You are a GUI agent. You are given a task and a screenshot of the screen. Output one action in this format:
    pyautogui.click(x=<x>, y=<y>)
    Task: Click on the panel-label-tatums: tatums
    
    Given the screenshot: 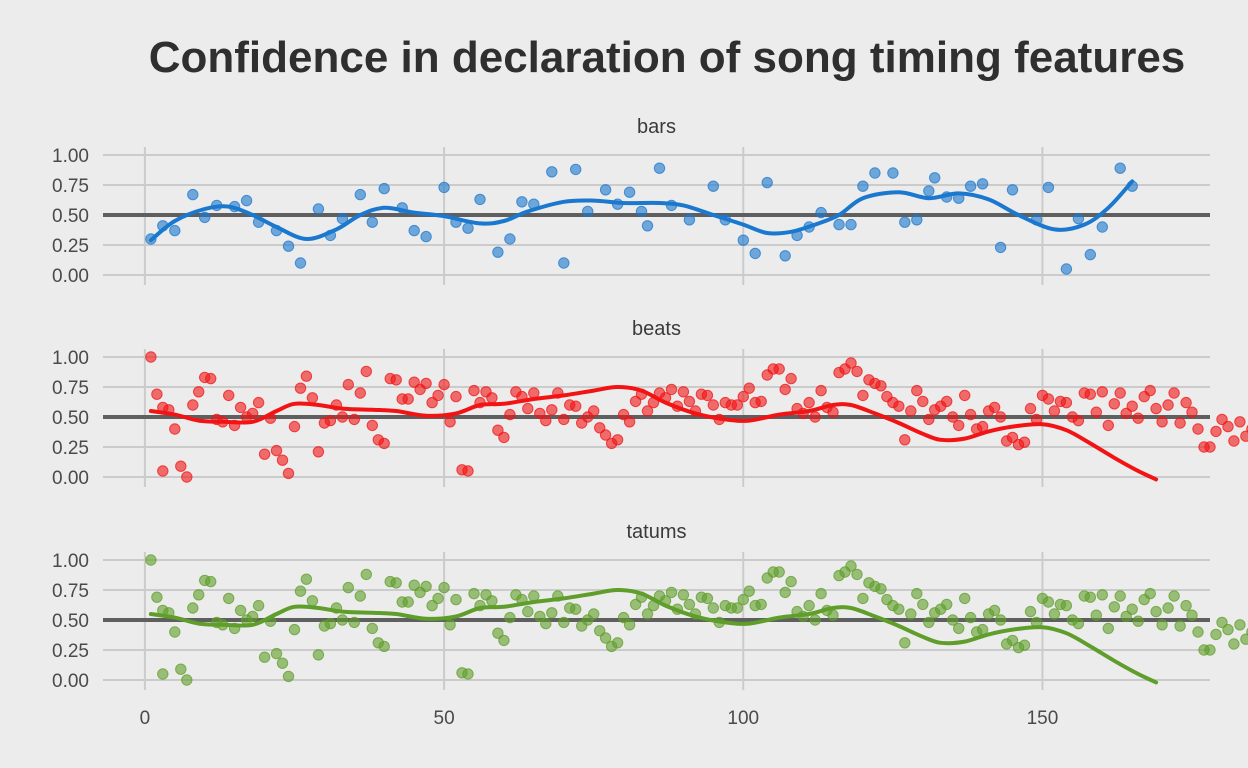 What is the action you would take?
    pyautogui.click(x=656, y=532)
    